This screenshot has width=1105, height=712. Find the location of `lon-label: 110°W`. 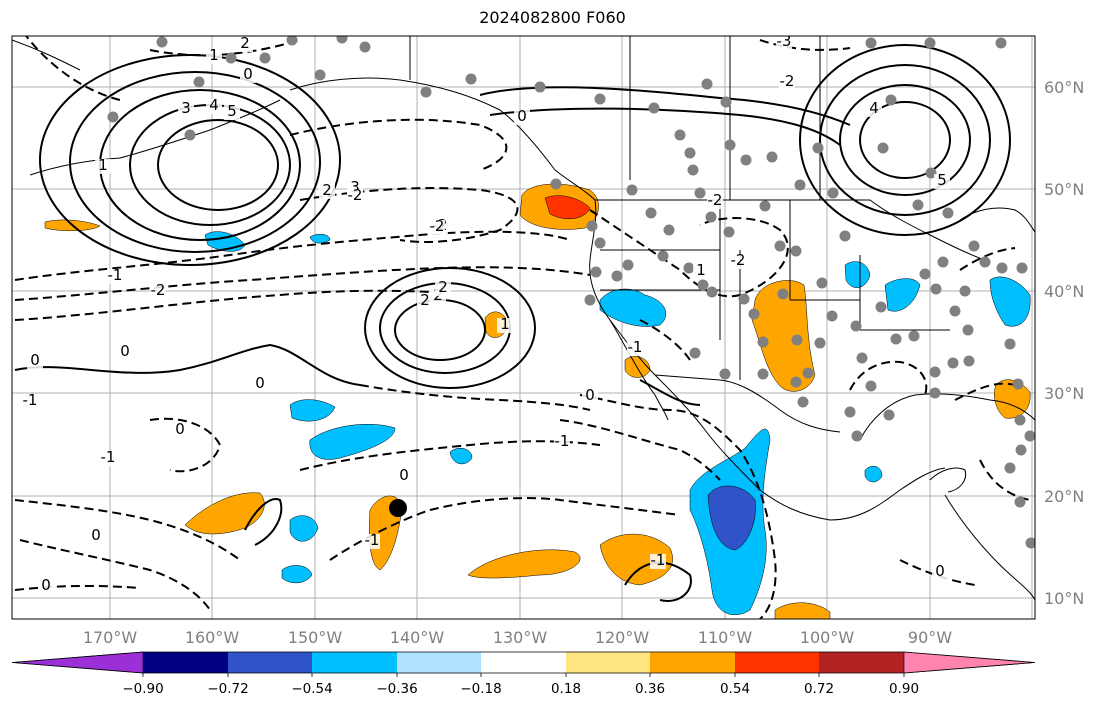

lon-label: 110°W is located at coordinates (725, 637).